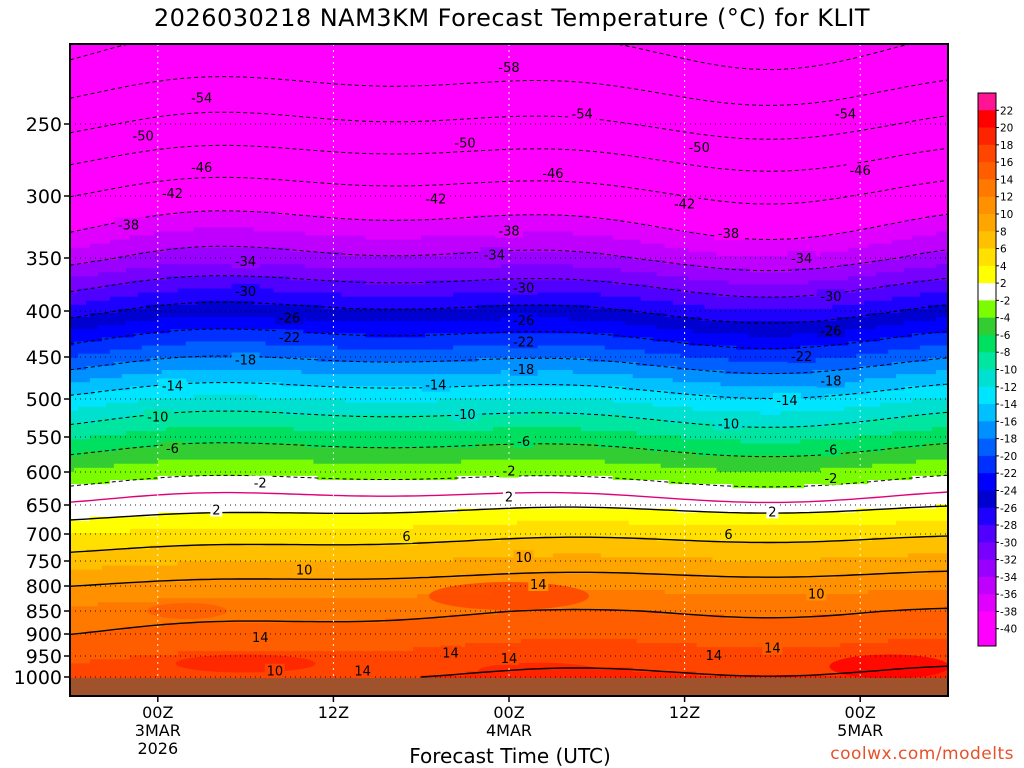  Describe the element at coordinates (157, 748) in the screenshot. I see `x-tick-label: 2026` at that location.